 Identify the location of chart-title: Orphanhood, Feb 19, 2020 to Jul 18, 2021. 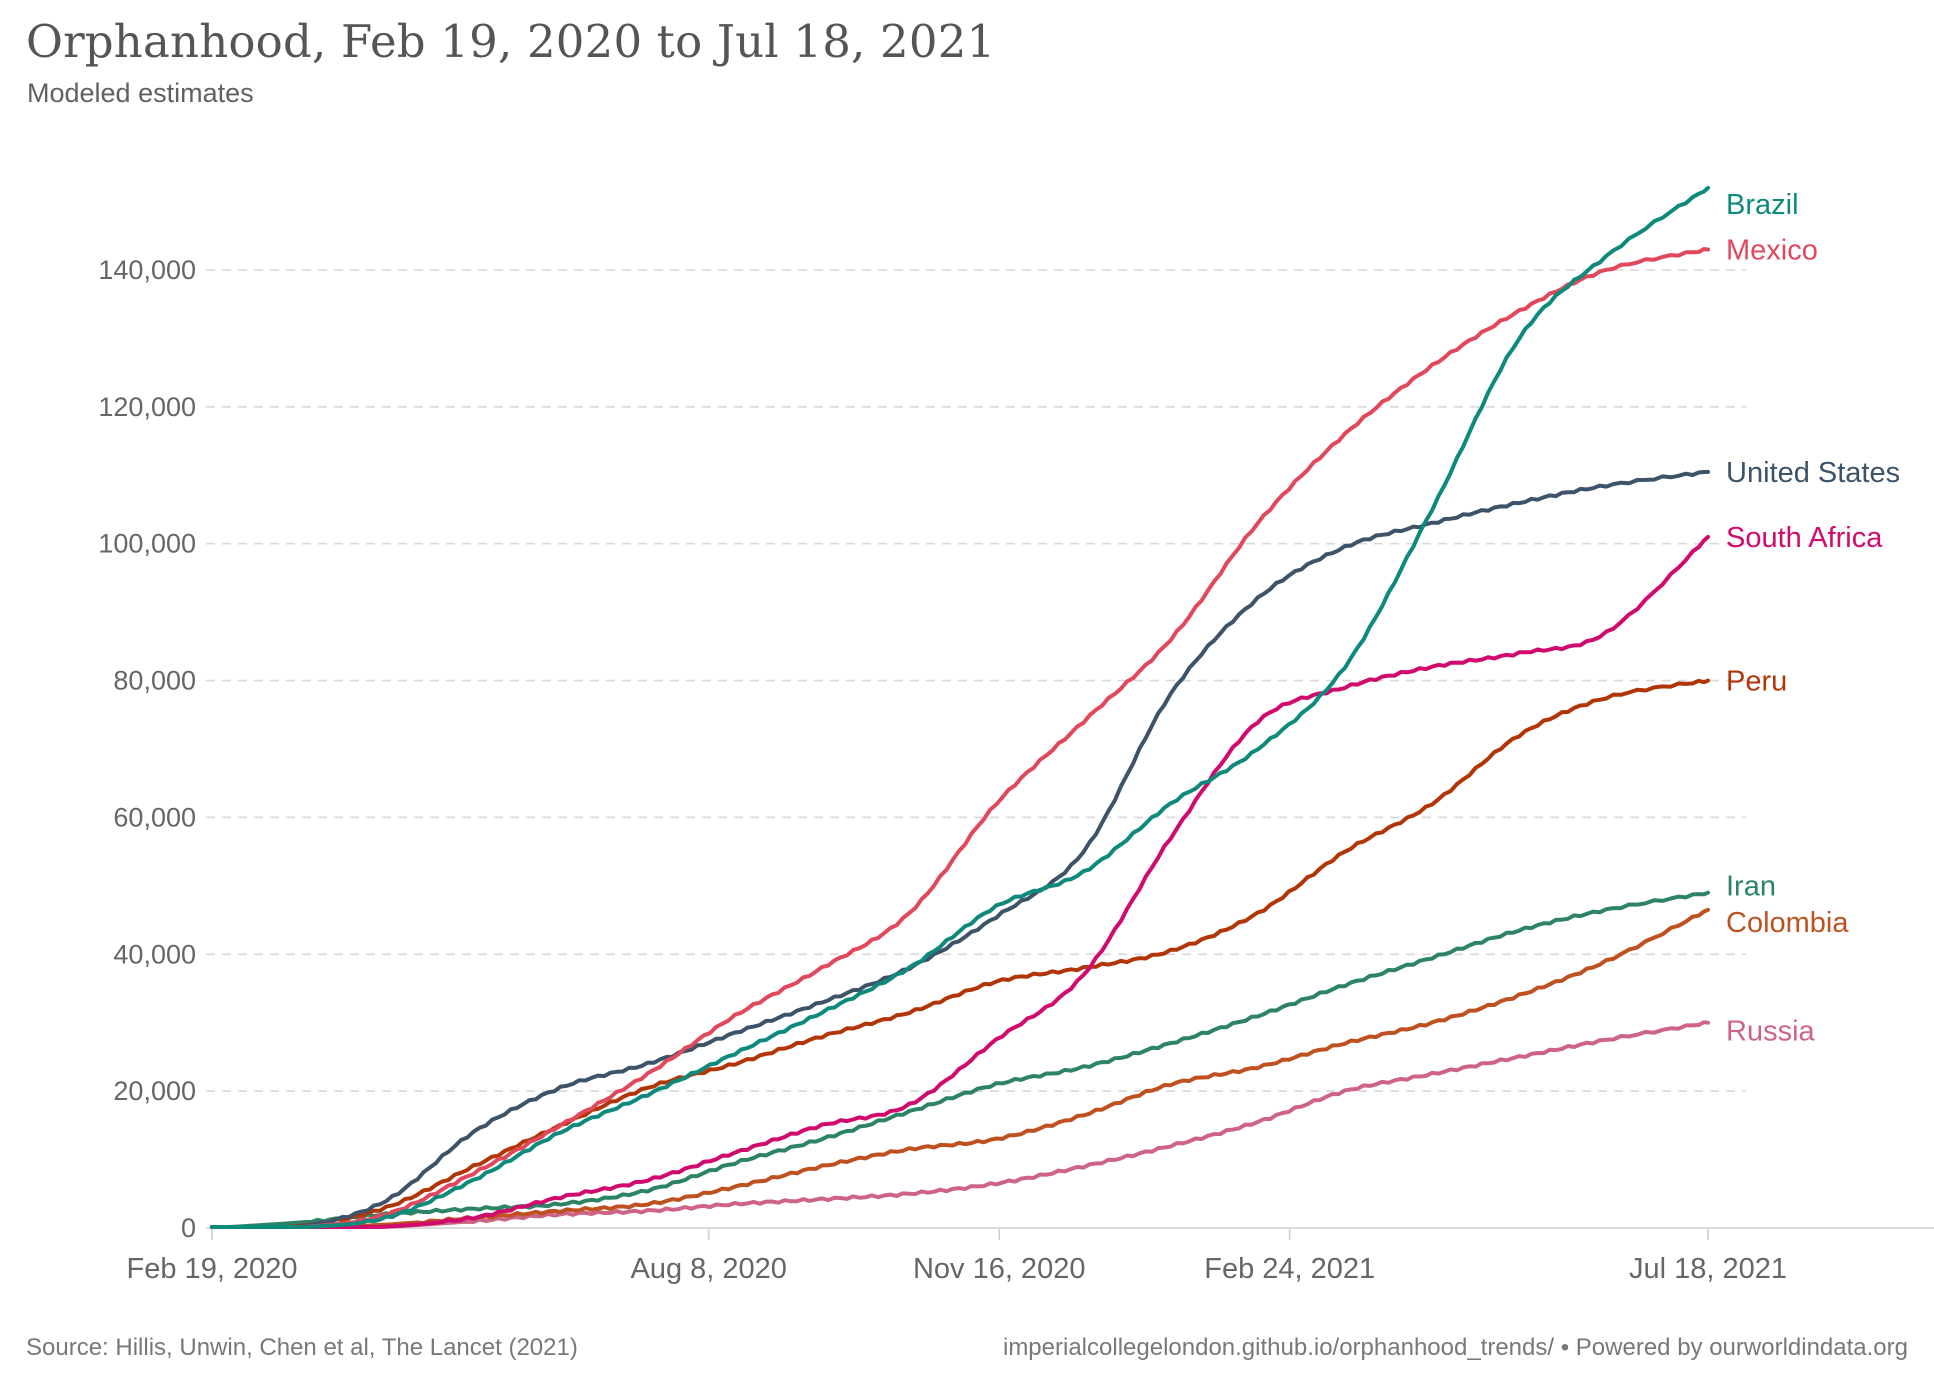
(511, 41).